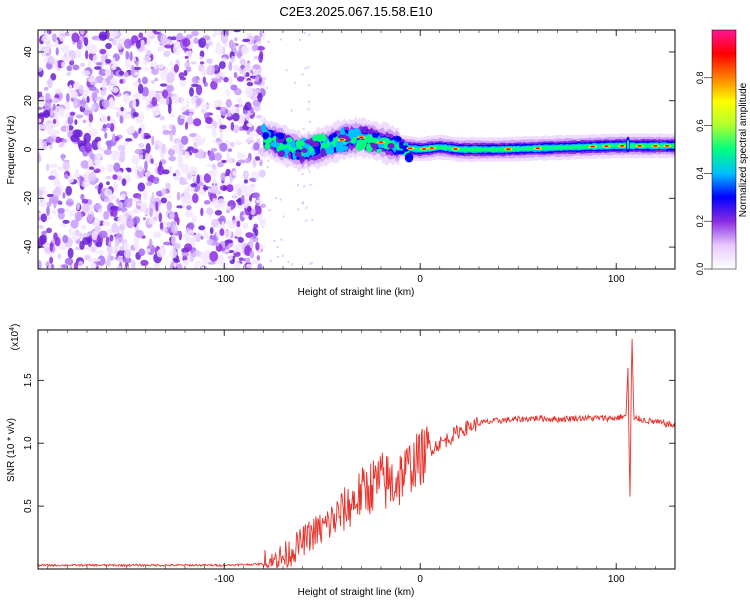  I want to click on y-tick-label: 1.0, so click(28, 443).